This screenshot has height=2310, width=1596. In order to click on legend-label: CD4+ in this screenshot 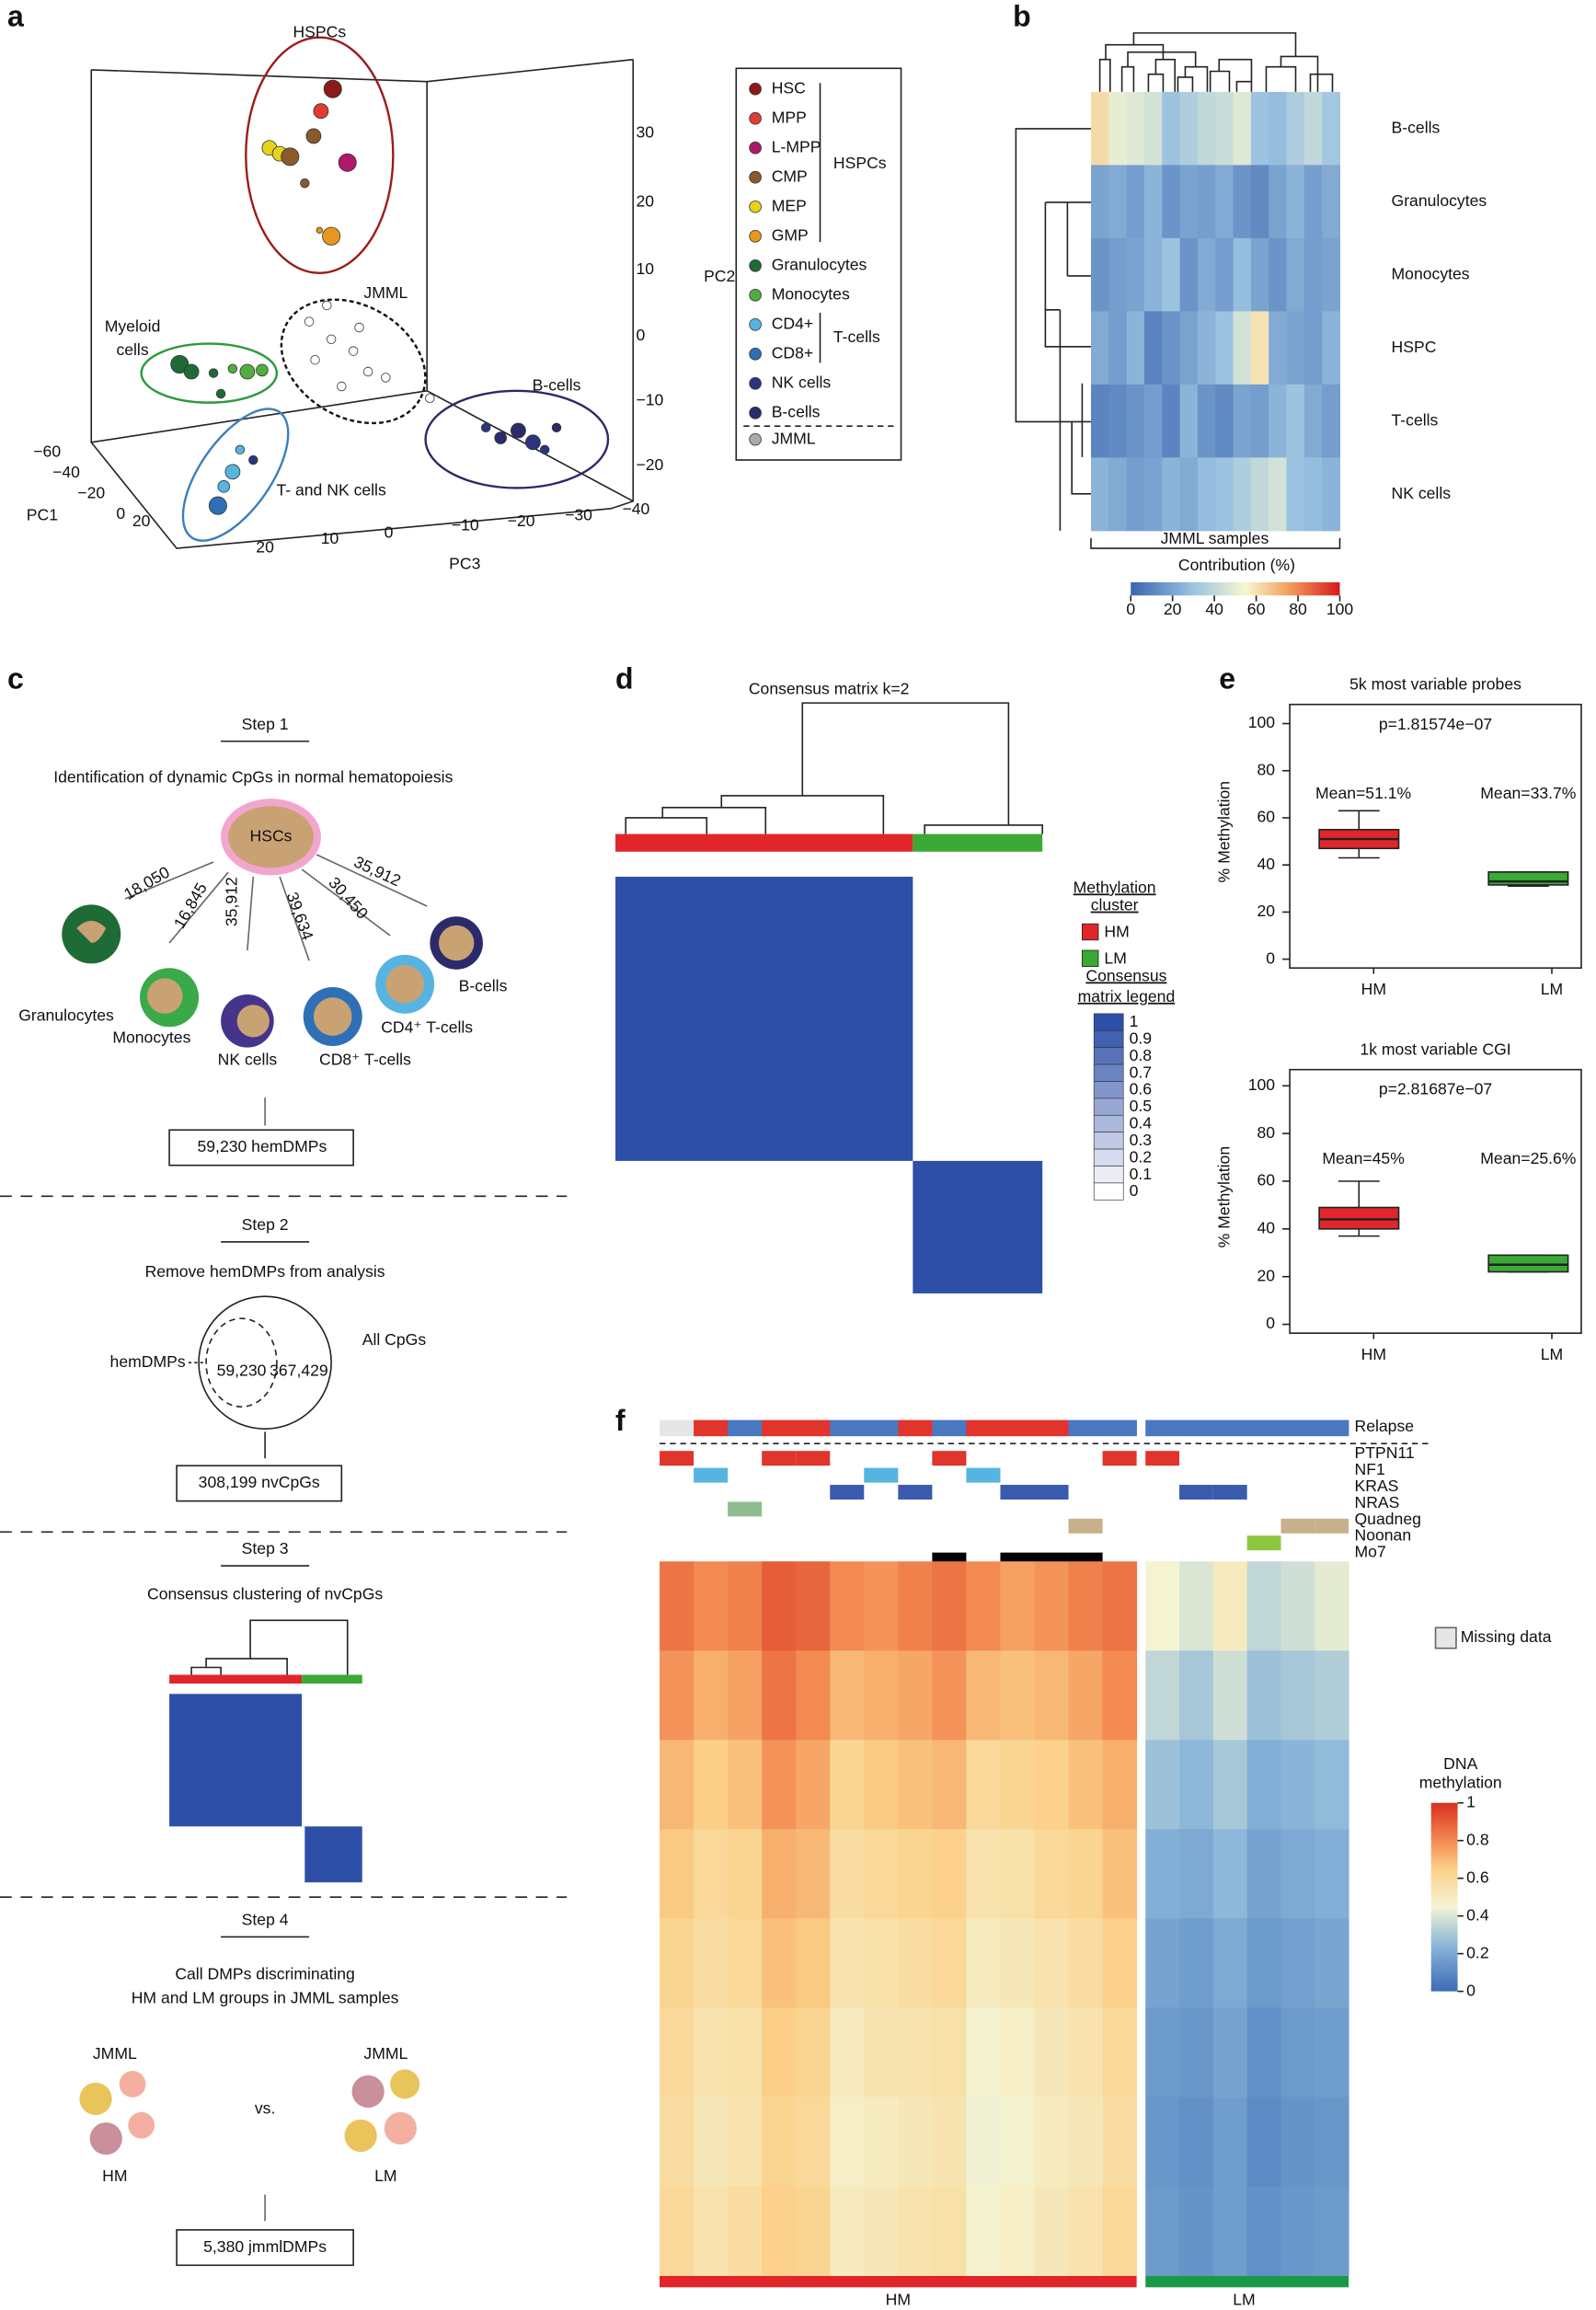, I will do `click(793, 323)`.